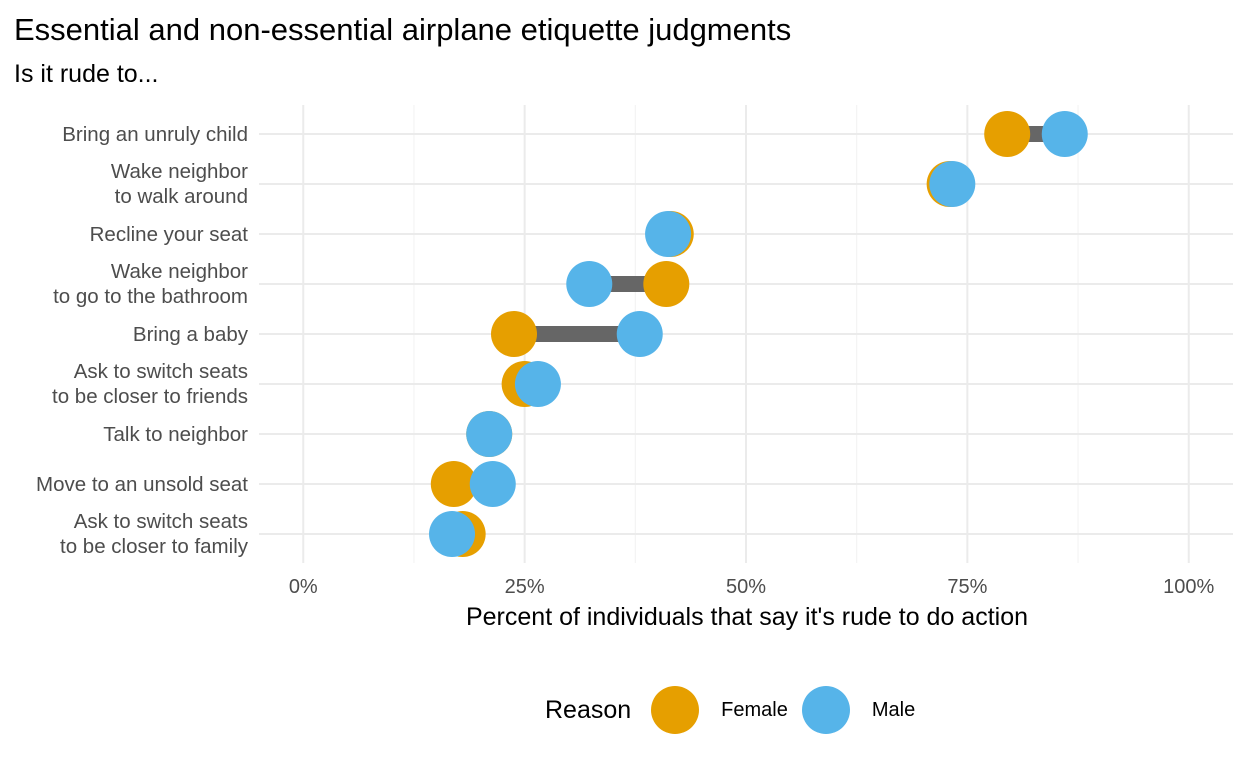  Describe the element at coordinates (168, 234) in the screenshot. I see `category-label: Recline your seat` at that location.